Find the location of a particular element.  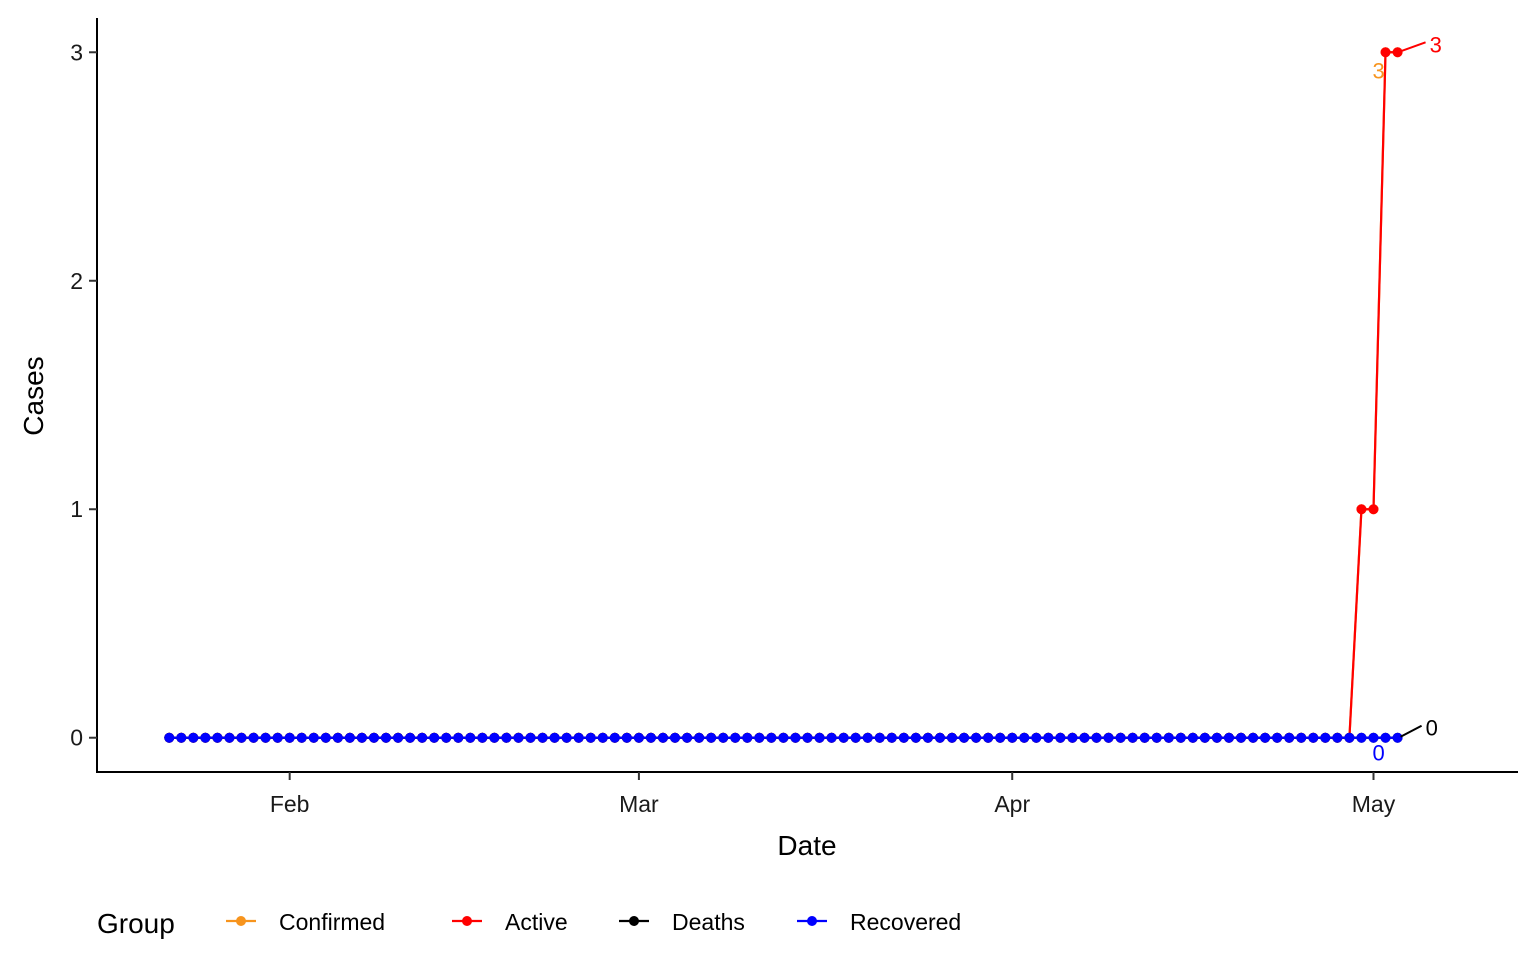

x-tick-label: Apr is located at coordinates (1012, 804).